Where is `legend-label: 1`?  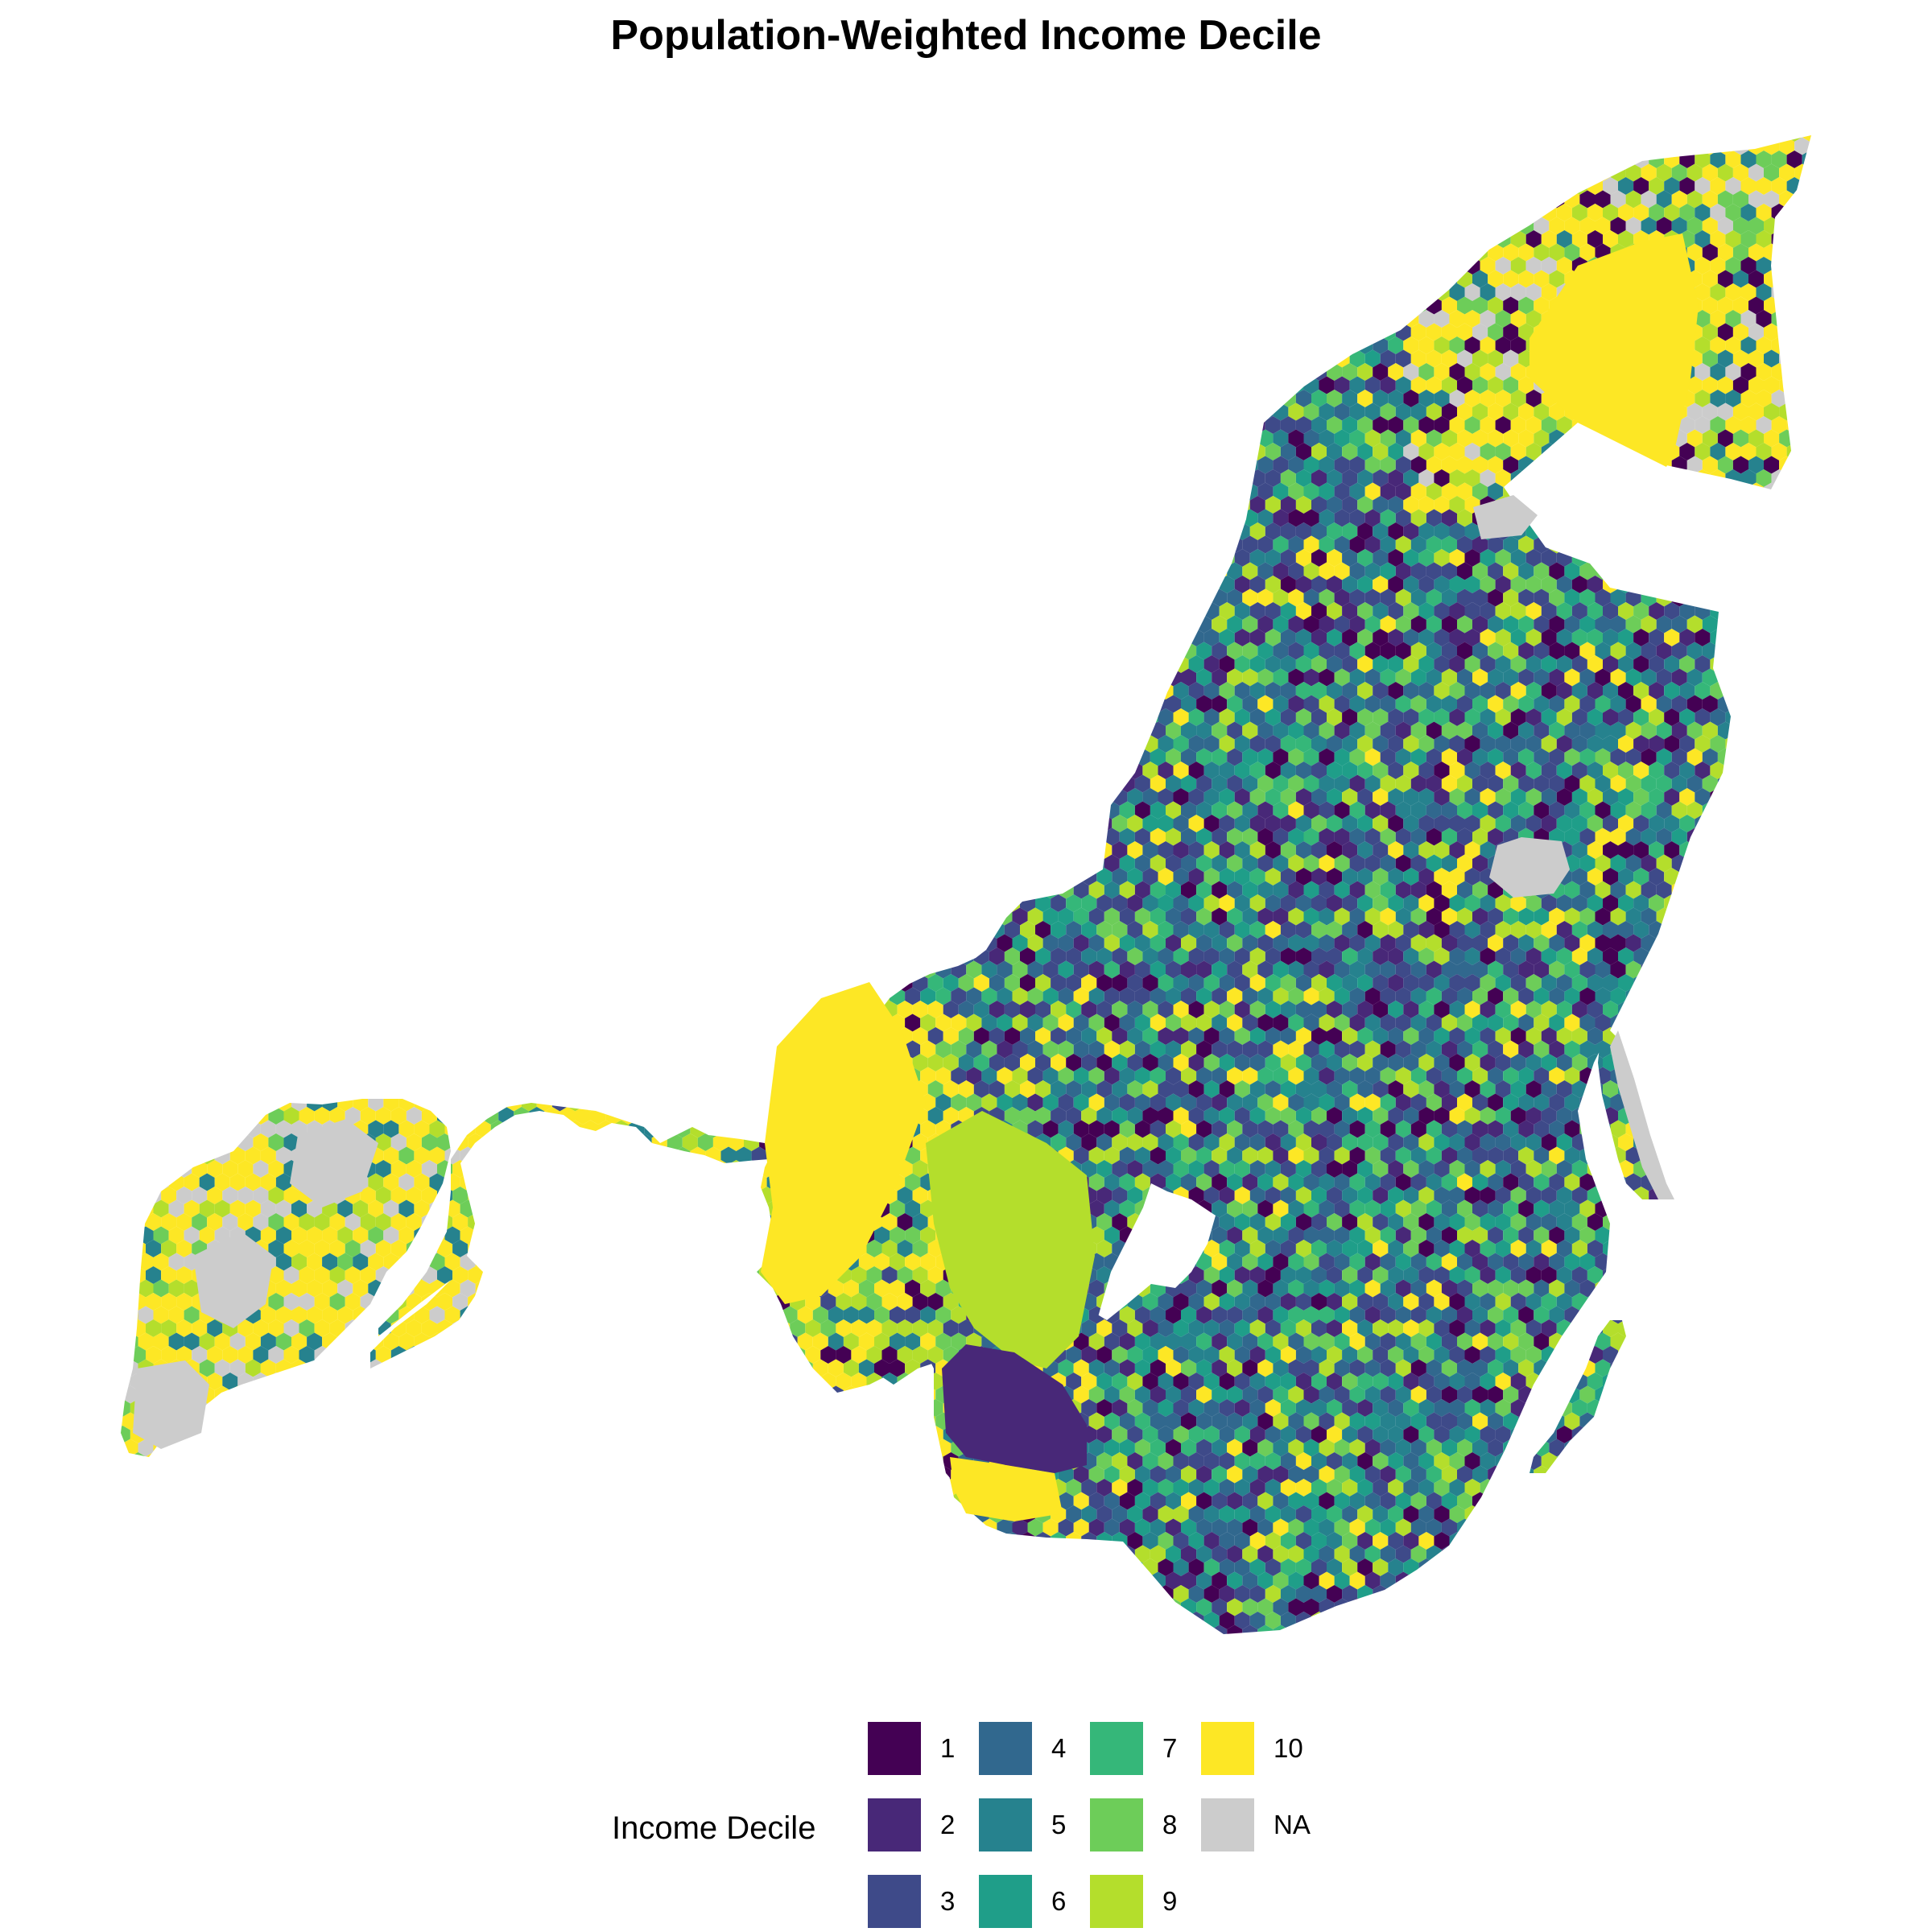 legend-label: 1 is located at coordinates (948, 1748).